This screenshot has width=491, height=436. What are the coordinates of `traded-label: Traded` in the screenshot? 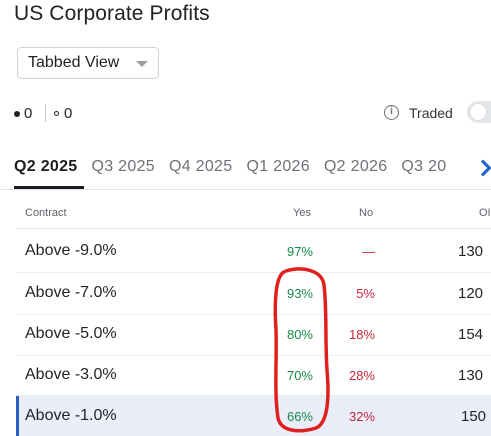 It's located at (431, 113).